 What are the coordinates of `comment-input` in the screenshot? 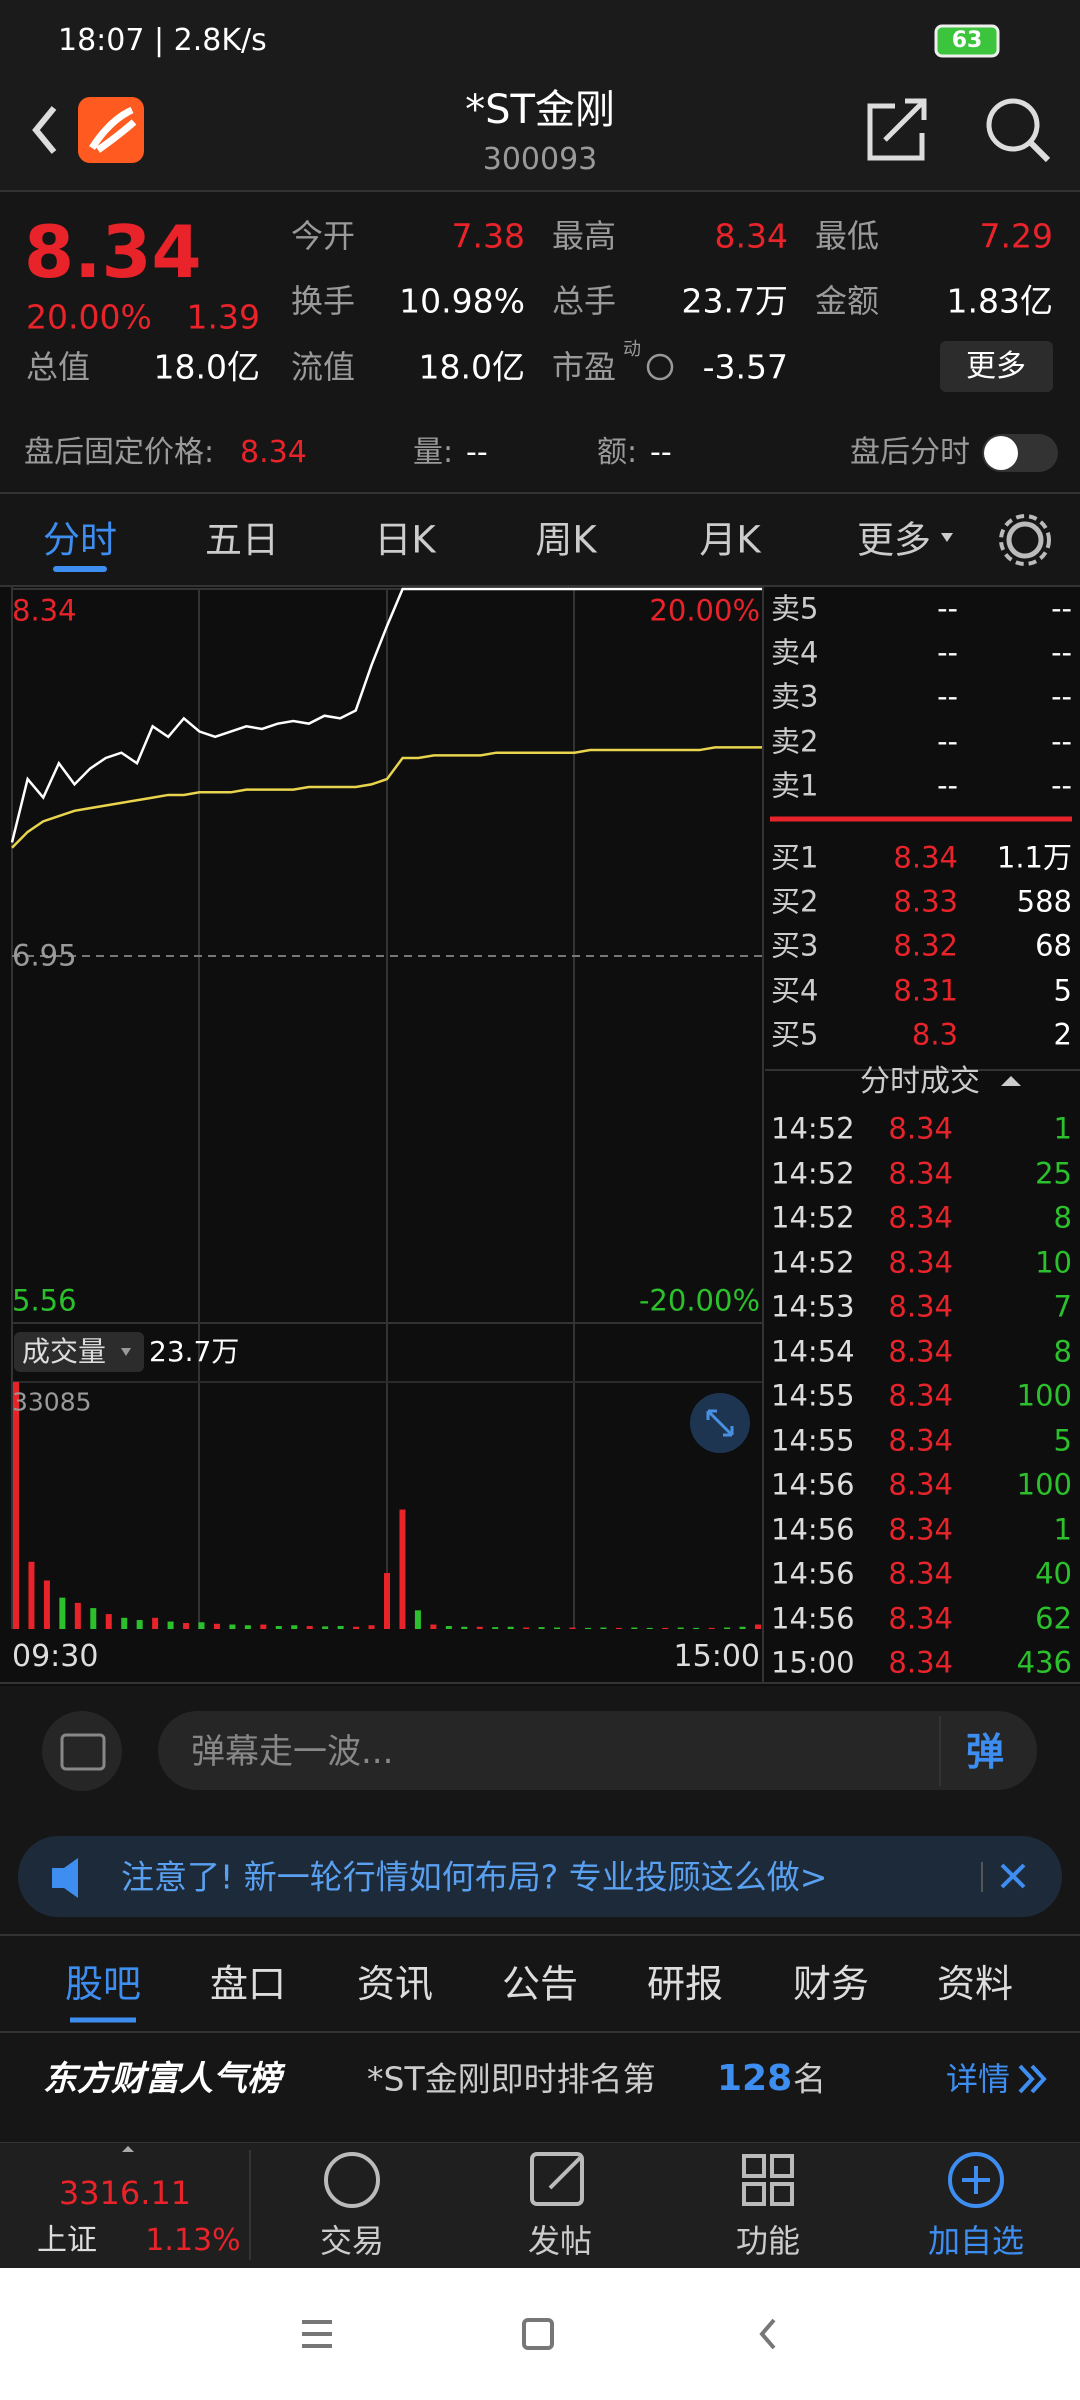 It's located at (597, 1750).